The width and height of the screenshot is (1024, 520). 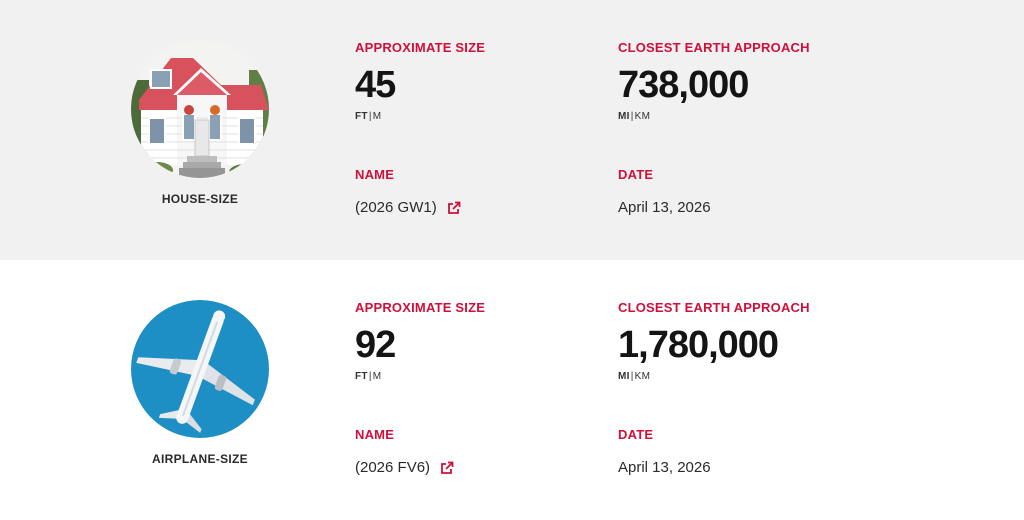 I want to click on name-block: NAME (2026 GW1), so click(x=485, y=191).